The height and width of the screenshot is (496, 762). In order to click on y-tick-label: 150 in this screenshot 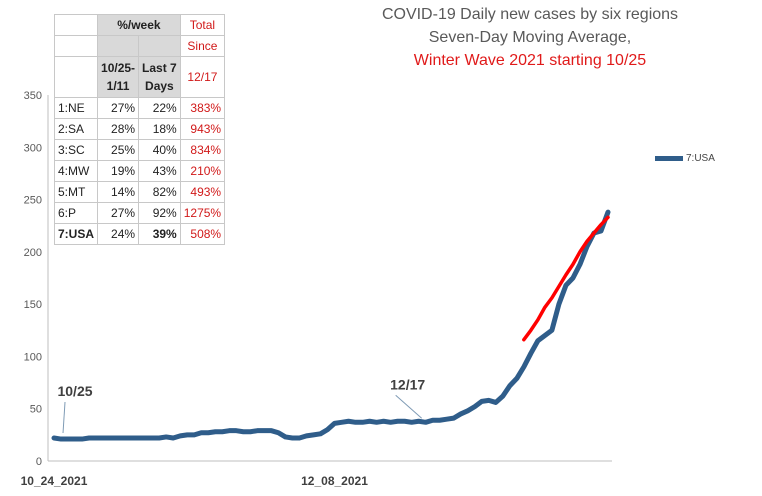, I will do `click(33, 305)`.